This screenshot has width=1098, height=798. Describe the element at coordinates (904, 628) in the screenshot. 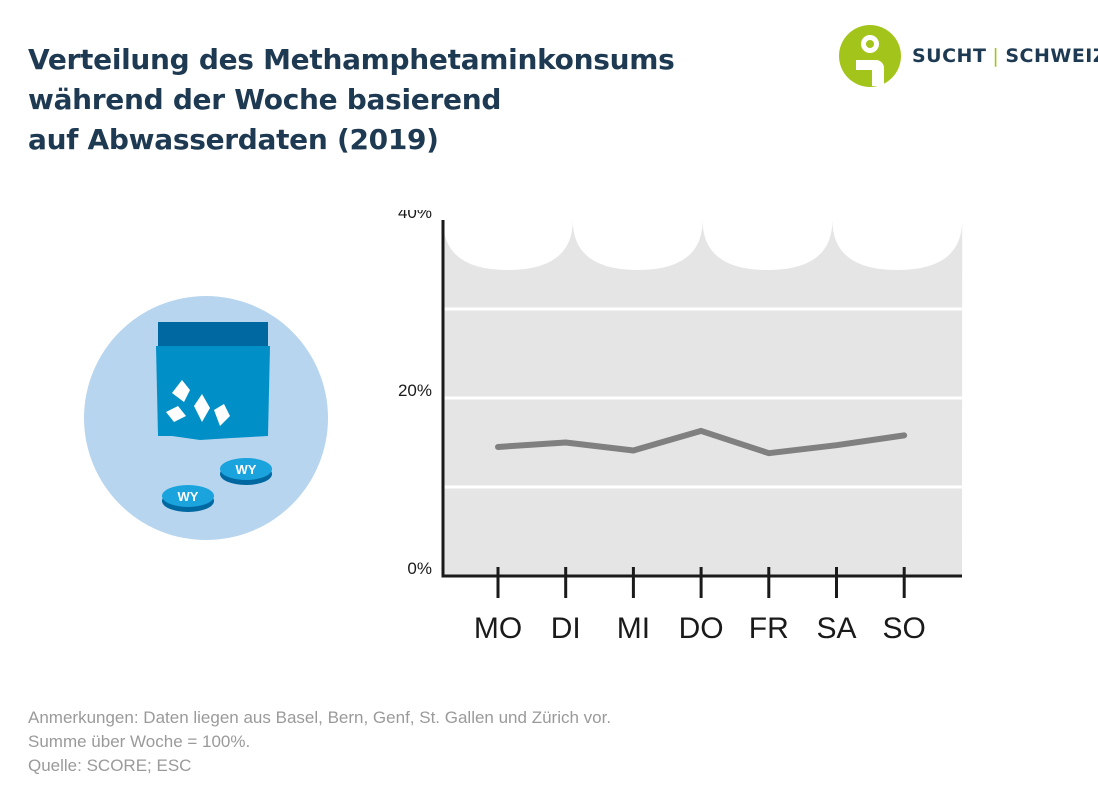

I see `x-tick-label: SO` at that location.